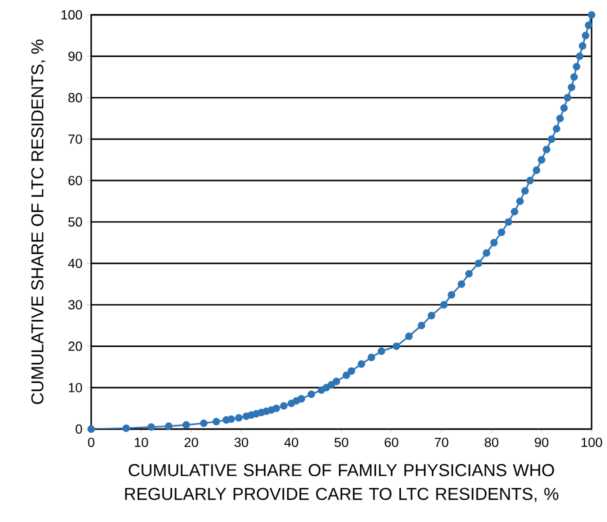 Image resolution: width=607 pixels, height=522 pixels. I want to click on x-axis-title: CUMULATIVE SHARE OF FAMILY PHYSICIANS WHO REGULARLY PROVIDE CARE TO LTC RESIDENTS, %, so click(341, 483).